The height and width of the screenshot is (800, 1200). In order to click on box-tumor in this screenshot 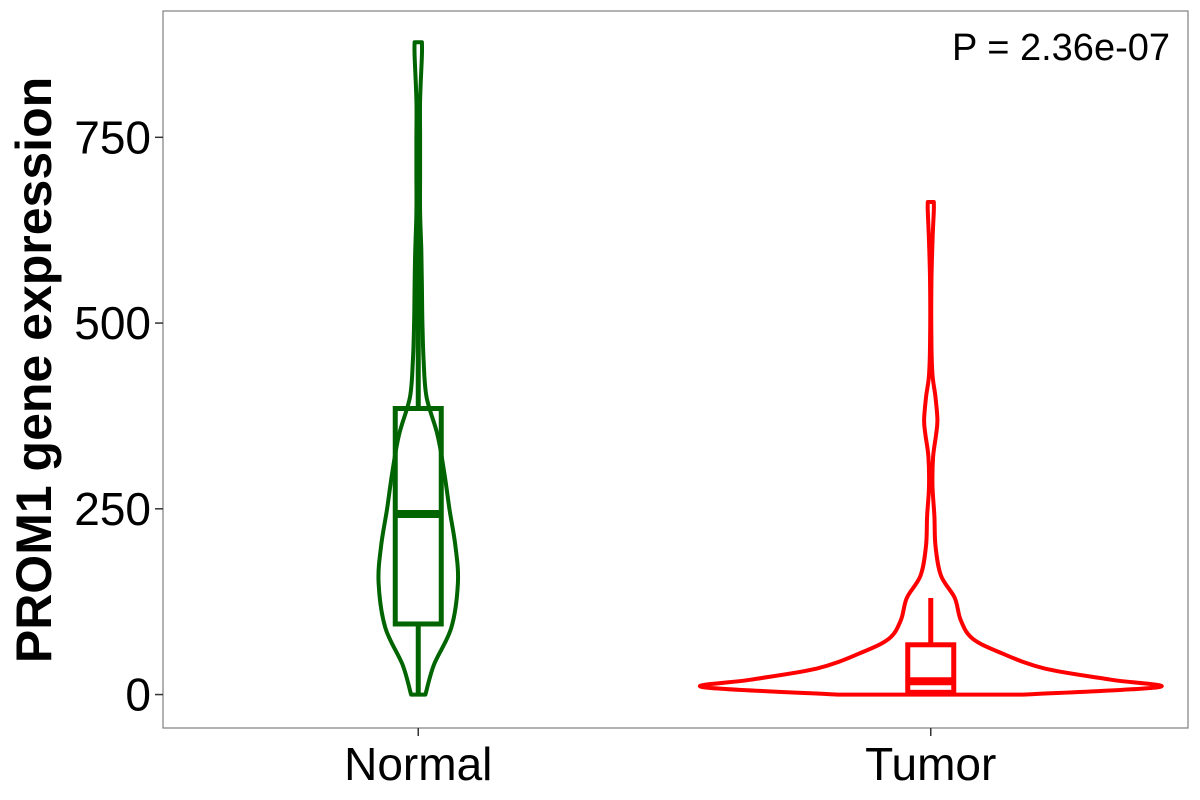, I will do `click(931, 668)`.